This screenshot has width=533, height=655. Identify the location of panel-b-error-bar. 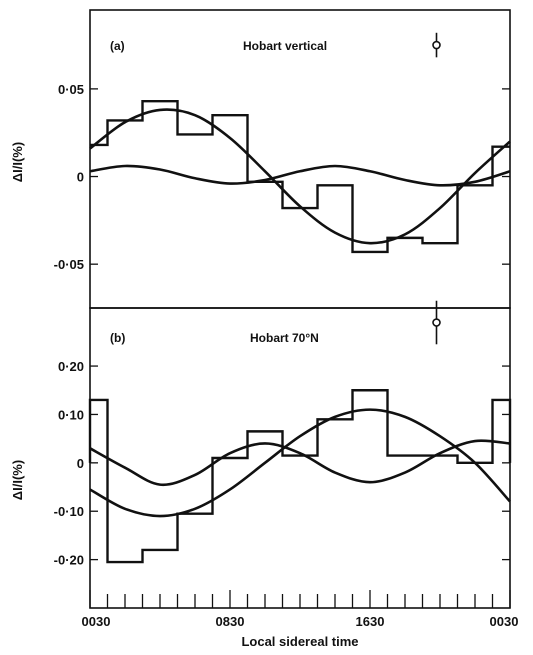
(436, 322).